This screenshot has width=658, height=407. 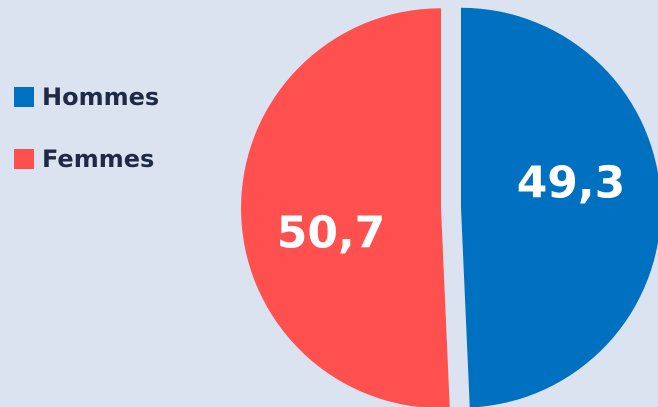 I want to click on data-label-hommes: 49,3, so click(x=571, y=182).